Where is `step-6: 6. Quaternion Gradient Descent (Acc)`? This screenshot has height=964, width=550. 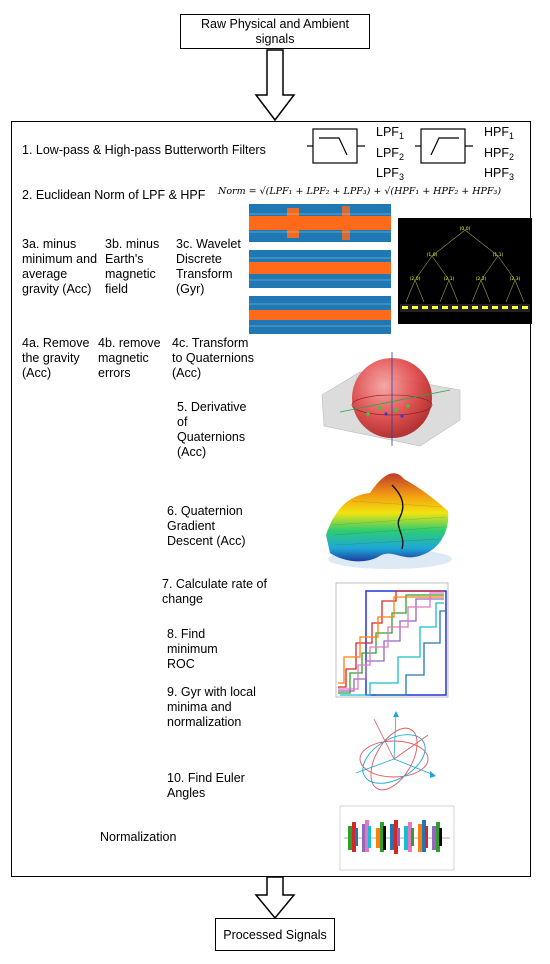
step-6: 6. Quaternion Gradient Descent (Acc) is located at coordinates (206, 526).